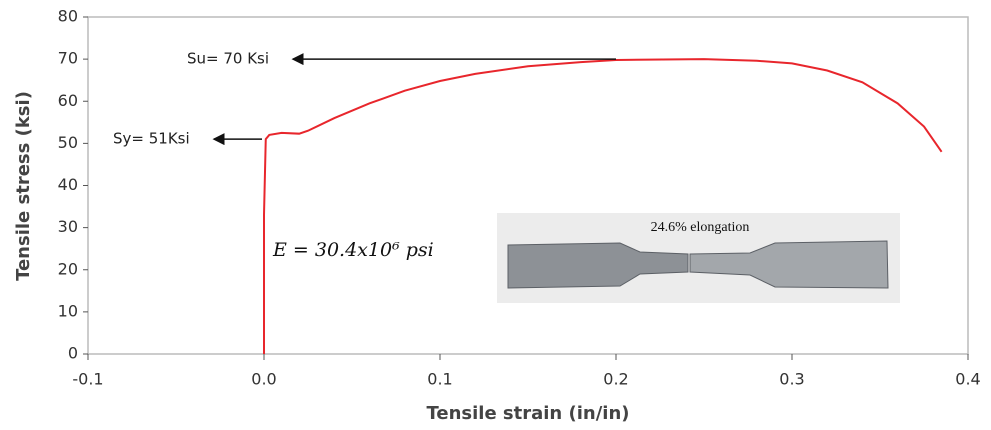 This screenshot has height=430, width=991. What do you see at coordinates (700, 227) in the screenshot?
I see `inset-caption: 24.6% elongation` at bounding box center [700, 227].